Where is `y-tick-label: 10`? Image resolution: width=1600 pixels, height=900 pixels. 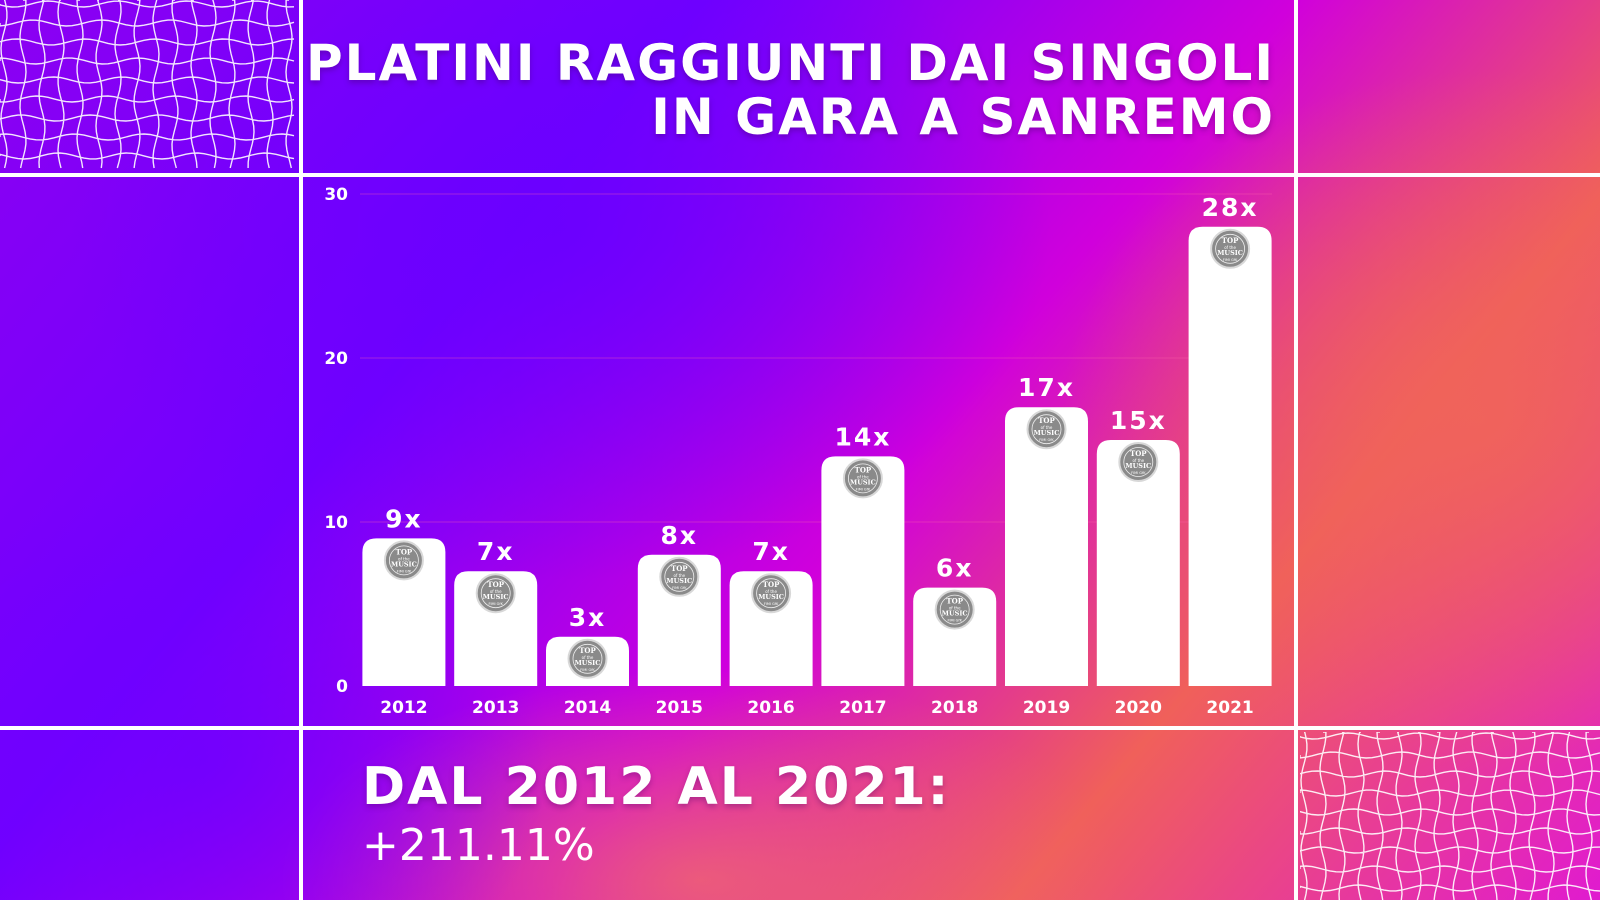 y-tick-label: 10 is located at coordinates (336, 523).